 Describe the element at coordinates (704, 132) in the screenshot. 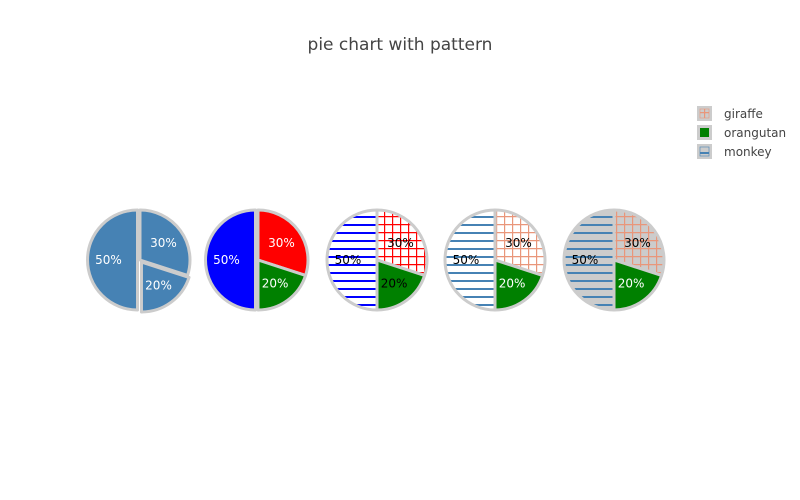

I see `legend-swatch-orangutan` at that location.